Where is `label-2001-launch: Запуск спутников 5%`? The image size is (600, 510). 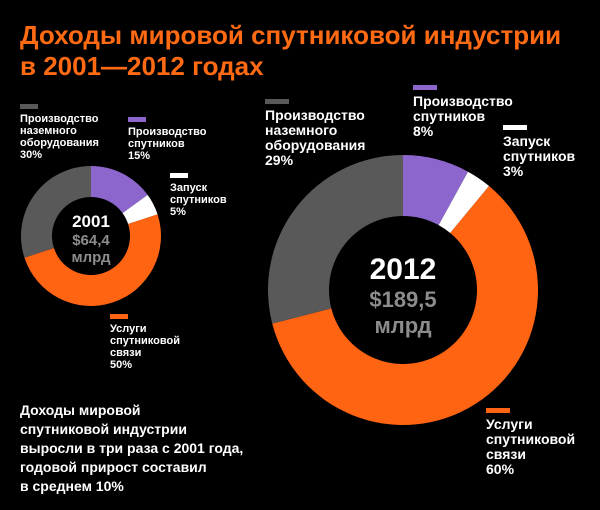
label-2001-launch: Запуск спутников 5% is located at coordinates (198, 195).